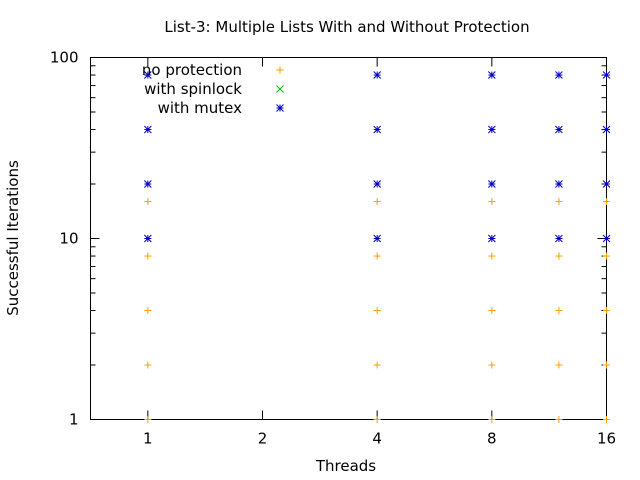 The width and height of the screenshot is (640, 480). I want to click on legend-label: with mutex, so click(200, 108).